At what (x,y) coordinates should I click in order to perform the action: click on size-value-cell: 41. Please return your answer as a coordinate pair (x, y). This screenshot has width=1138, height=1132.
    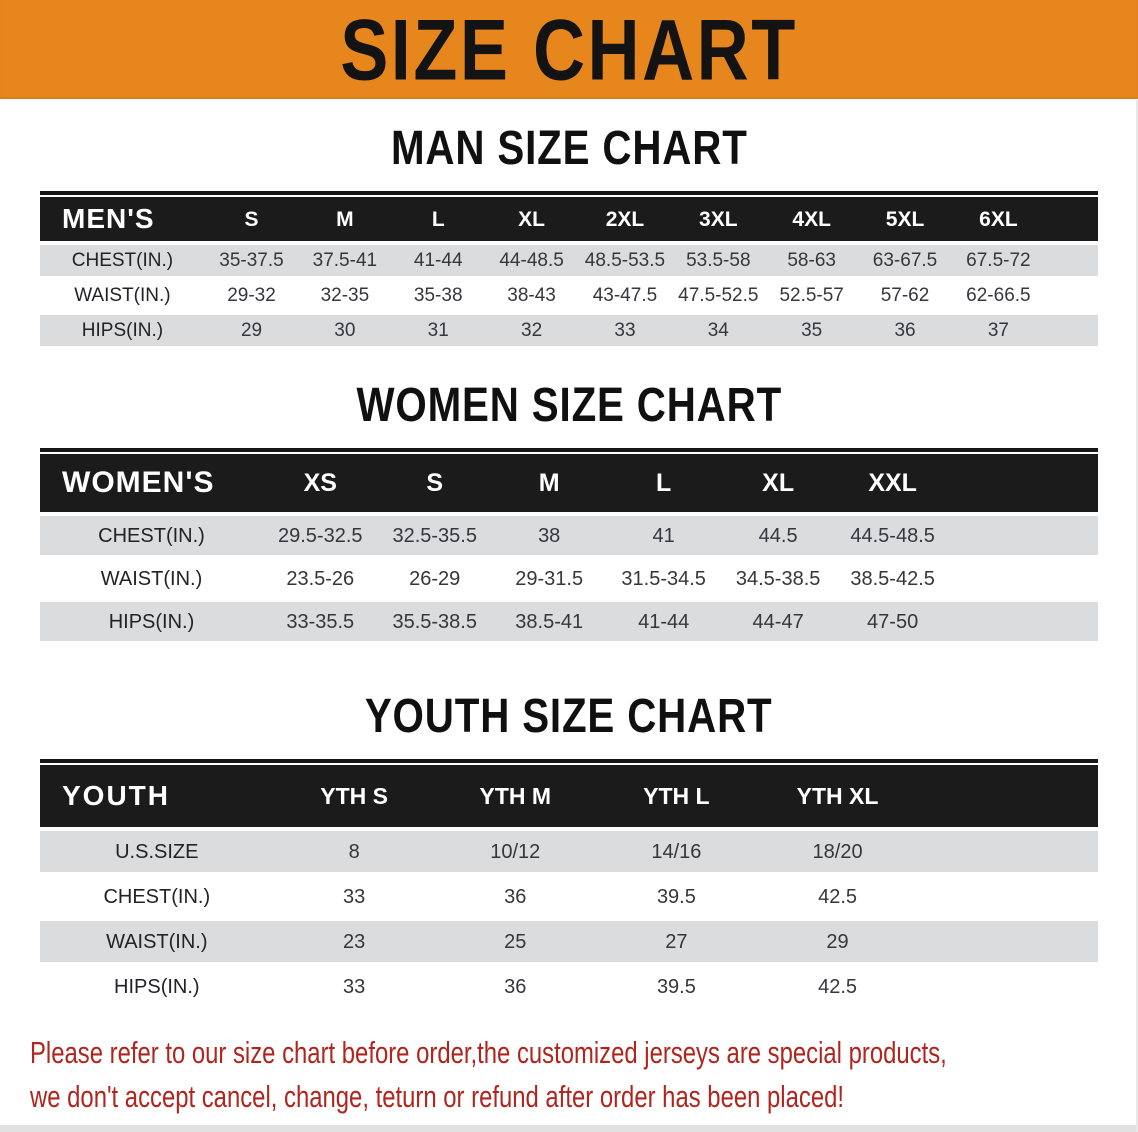
    Looking at the image, I should click on (663, 534).